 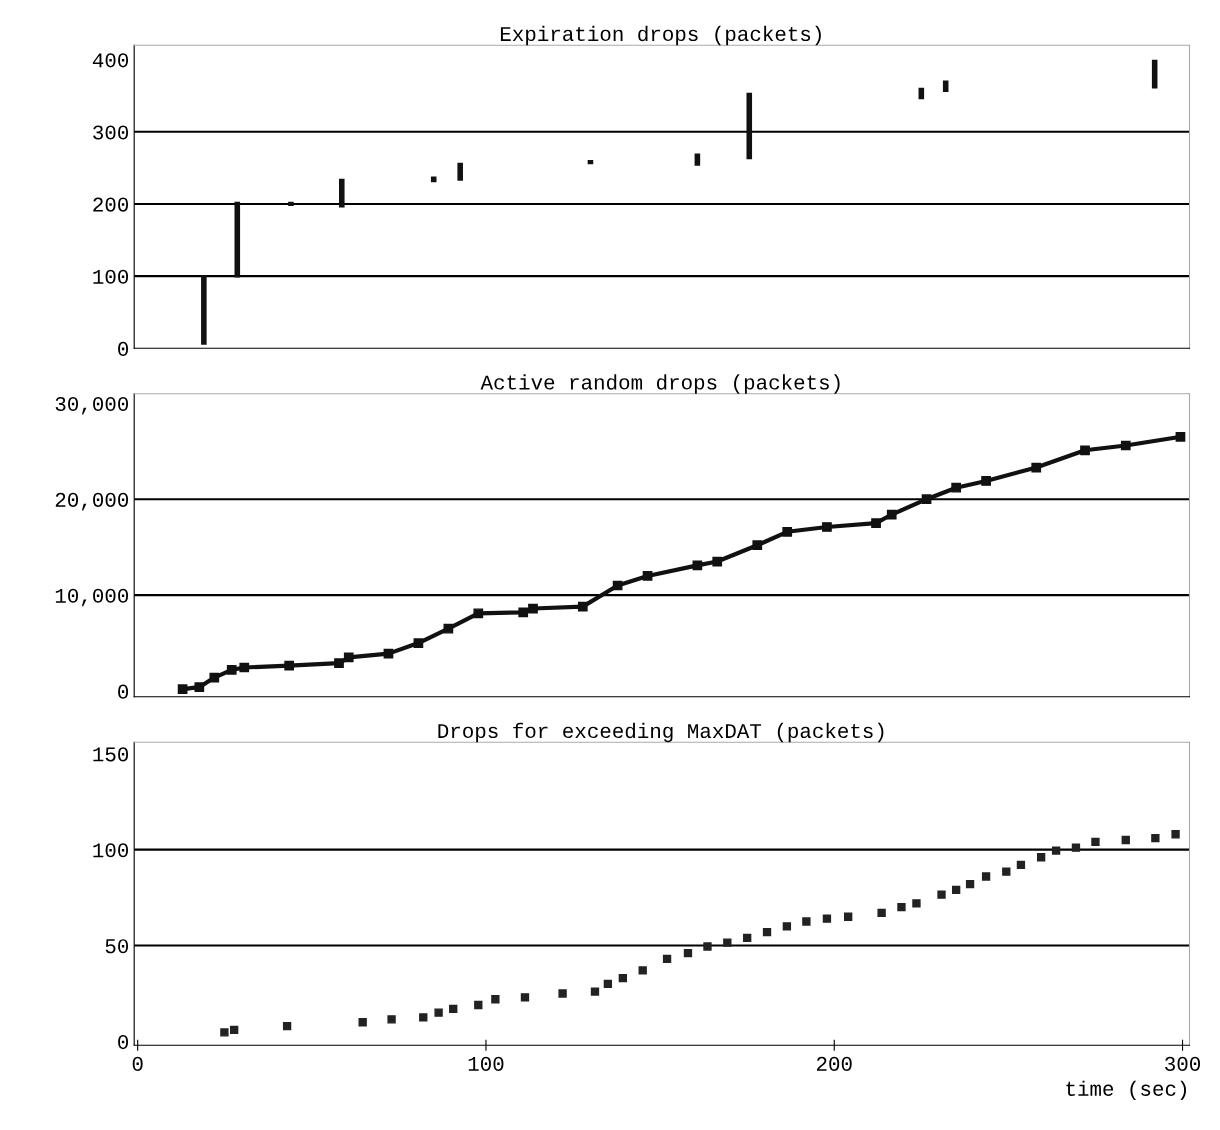 What do you see at coordinates (660, 384) in the screenshot?
I see `chart-title: Active random drops (packets)` at bounding box center [660, 384].